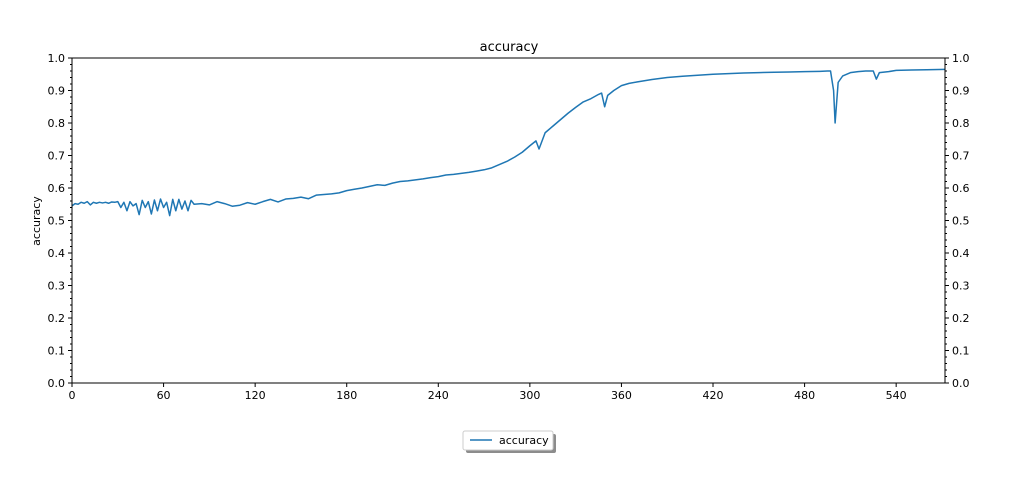 This screenshot has height=480, width=1018. I want to click on y-tick-label-right-0.3: 0.3, so click(961, 286).